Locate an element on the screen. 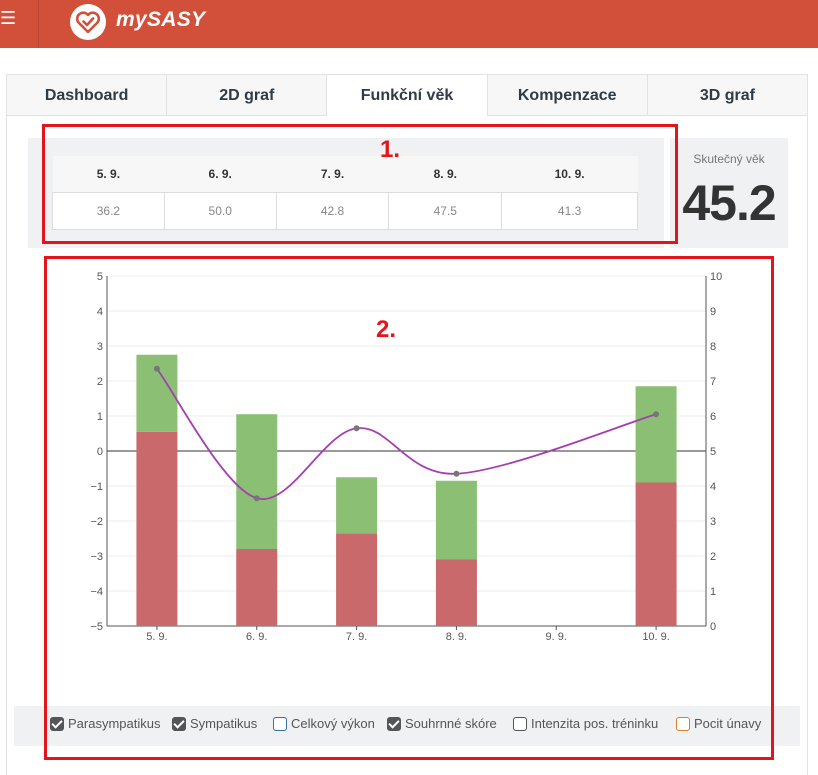 The image size is (818, 775). app-title: mySASY is located at coordinates (161, 19).